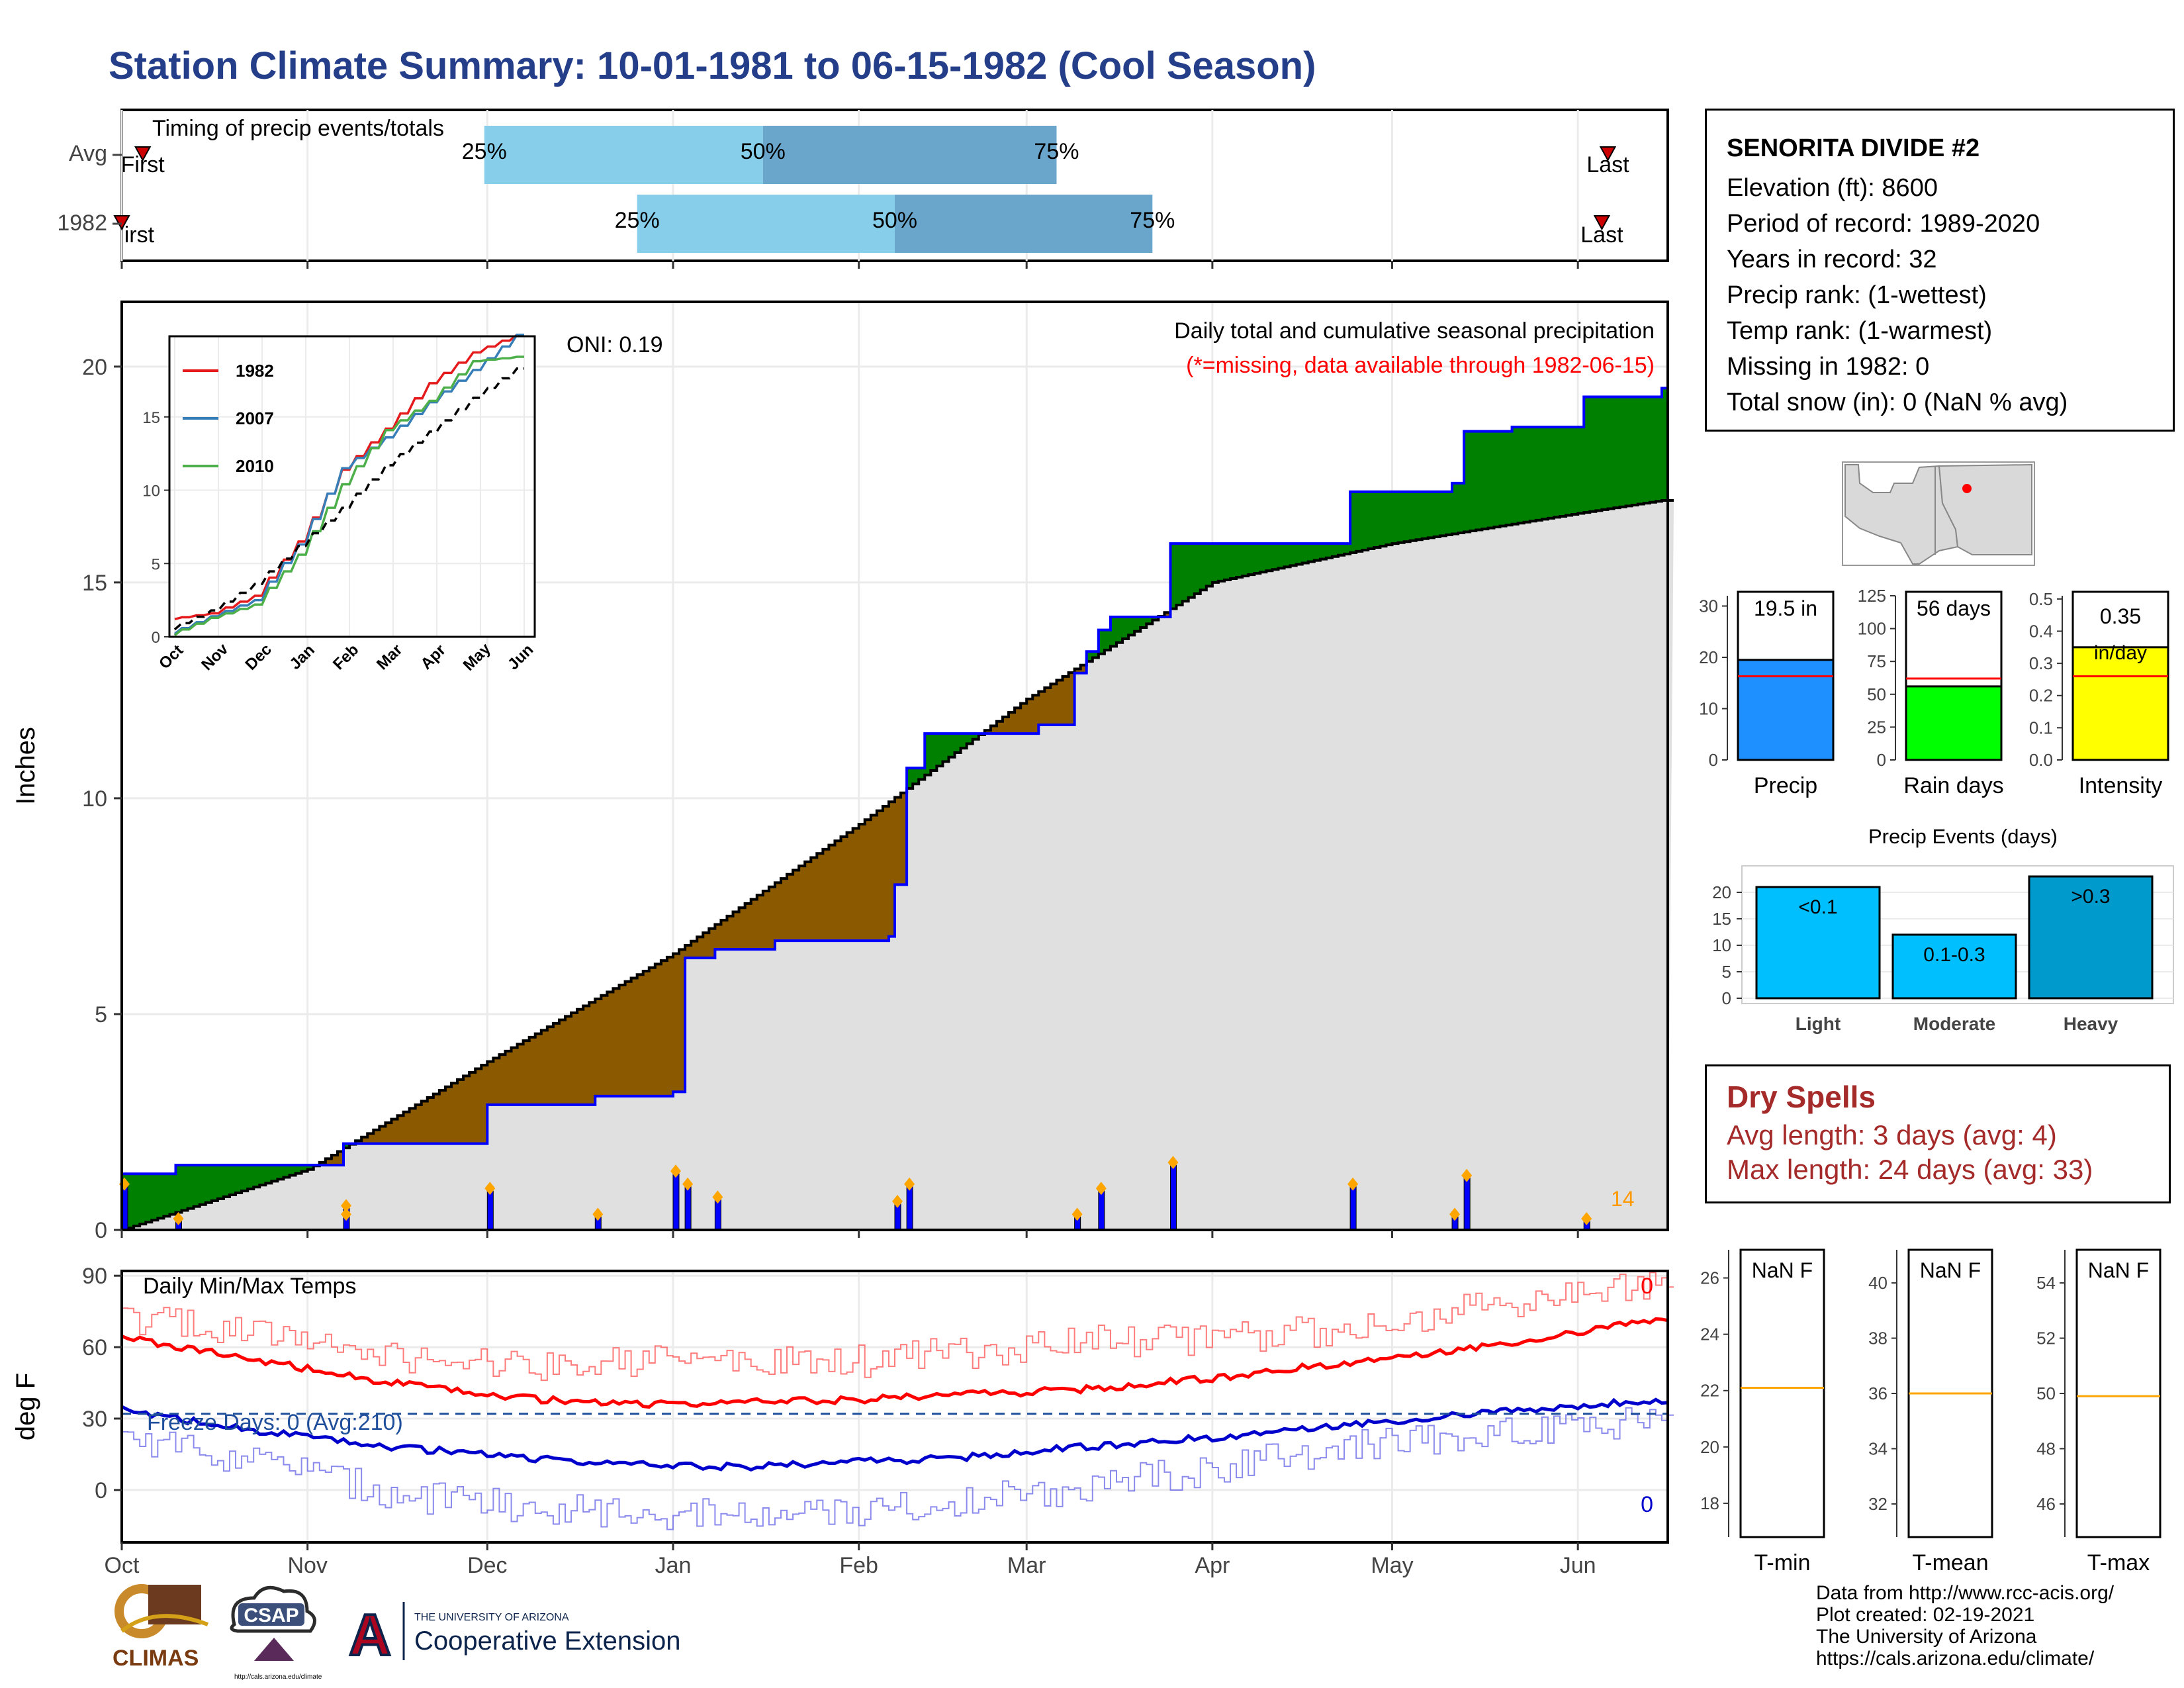 This screenshot has height=1688, width=2184. I want to click on quartile-label: 25%, so click(637, 220).